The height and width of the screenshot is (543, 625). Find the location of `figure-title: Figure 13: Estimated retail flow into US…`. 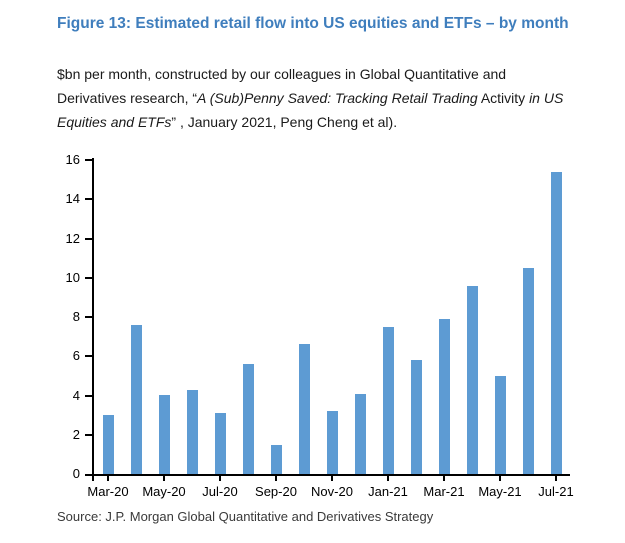

figure-title: Figure 13: Estimated retail flow into US… is located at coordinates (313, 23).